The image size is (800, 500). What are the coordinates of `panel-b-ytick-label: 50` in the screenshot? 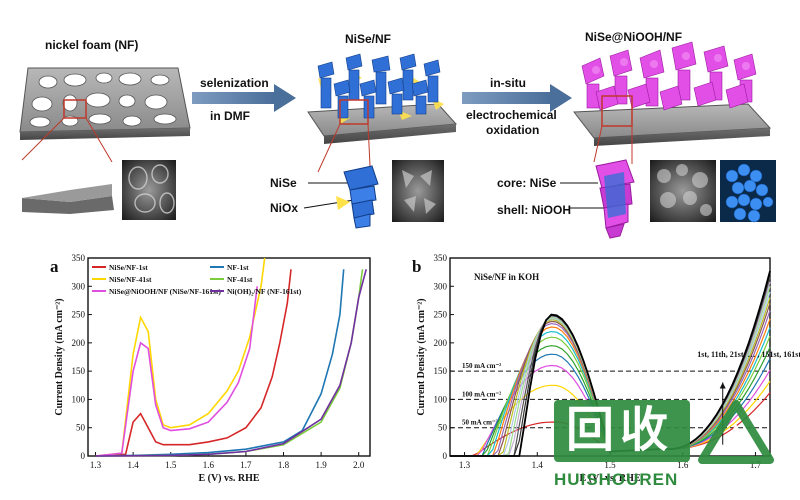 It's located at (443, 428).